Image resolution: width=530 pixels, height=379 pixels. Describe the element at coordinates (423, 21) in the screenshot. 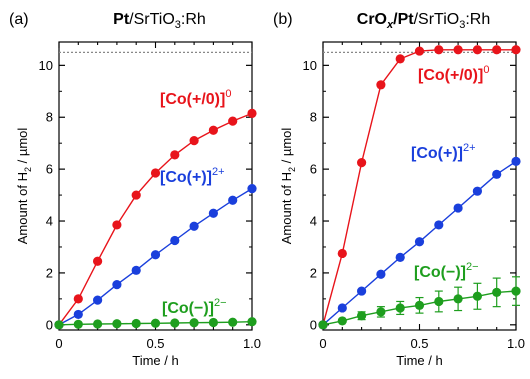

I see `panel-title: CrOx/Pt/SrTiO3:Rh` at that location.